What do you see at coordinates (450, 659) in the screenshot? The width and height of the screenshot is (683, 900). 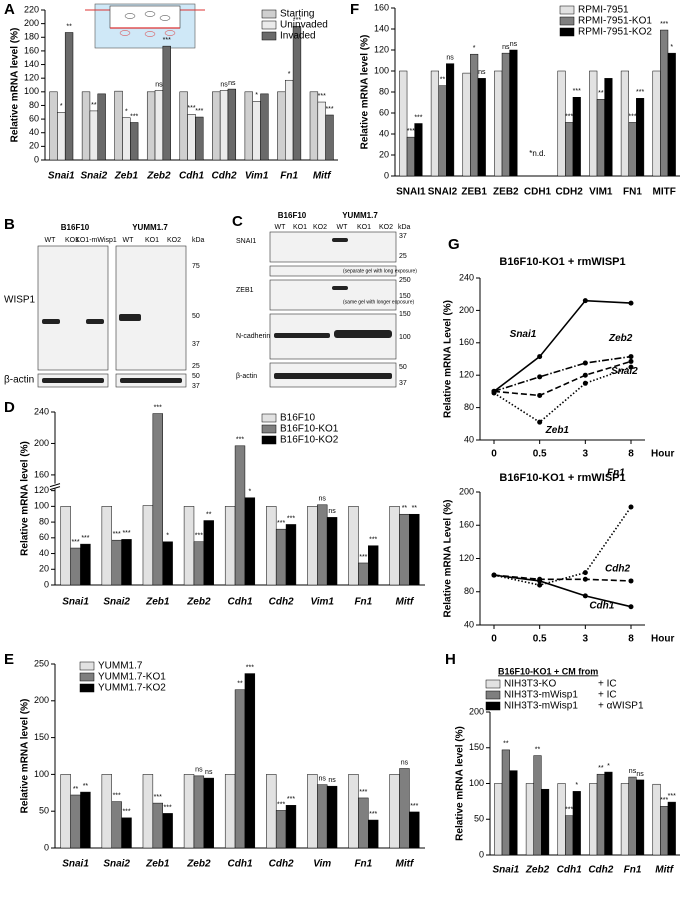 I see `panel-label: H` at bounding box center [450, 659].